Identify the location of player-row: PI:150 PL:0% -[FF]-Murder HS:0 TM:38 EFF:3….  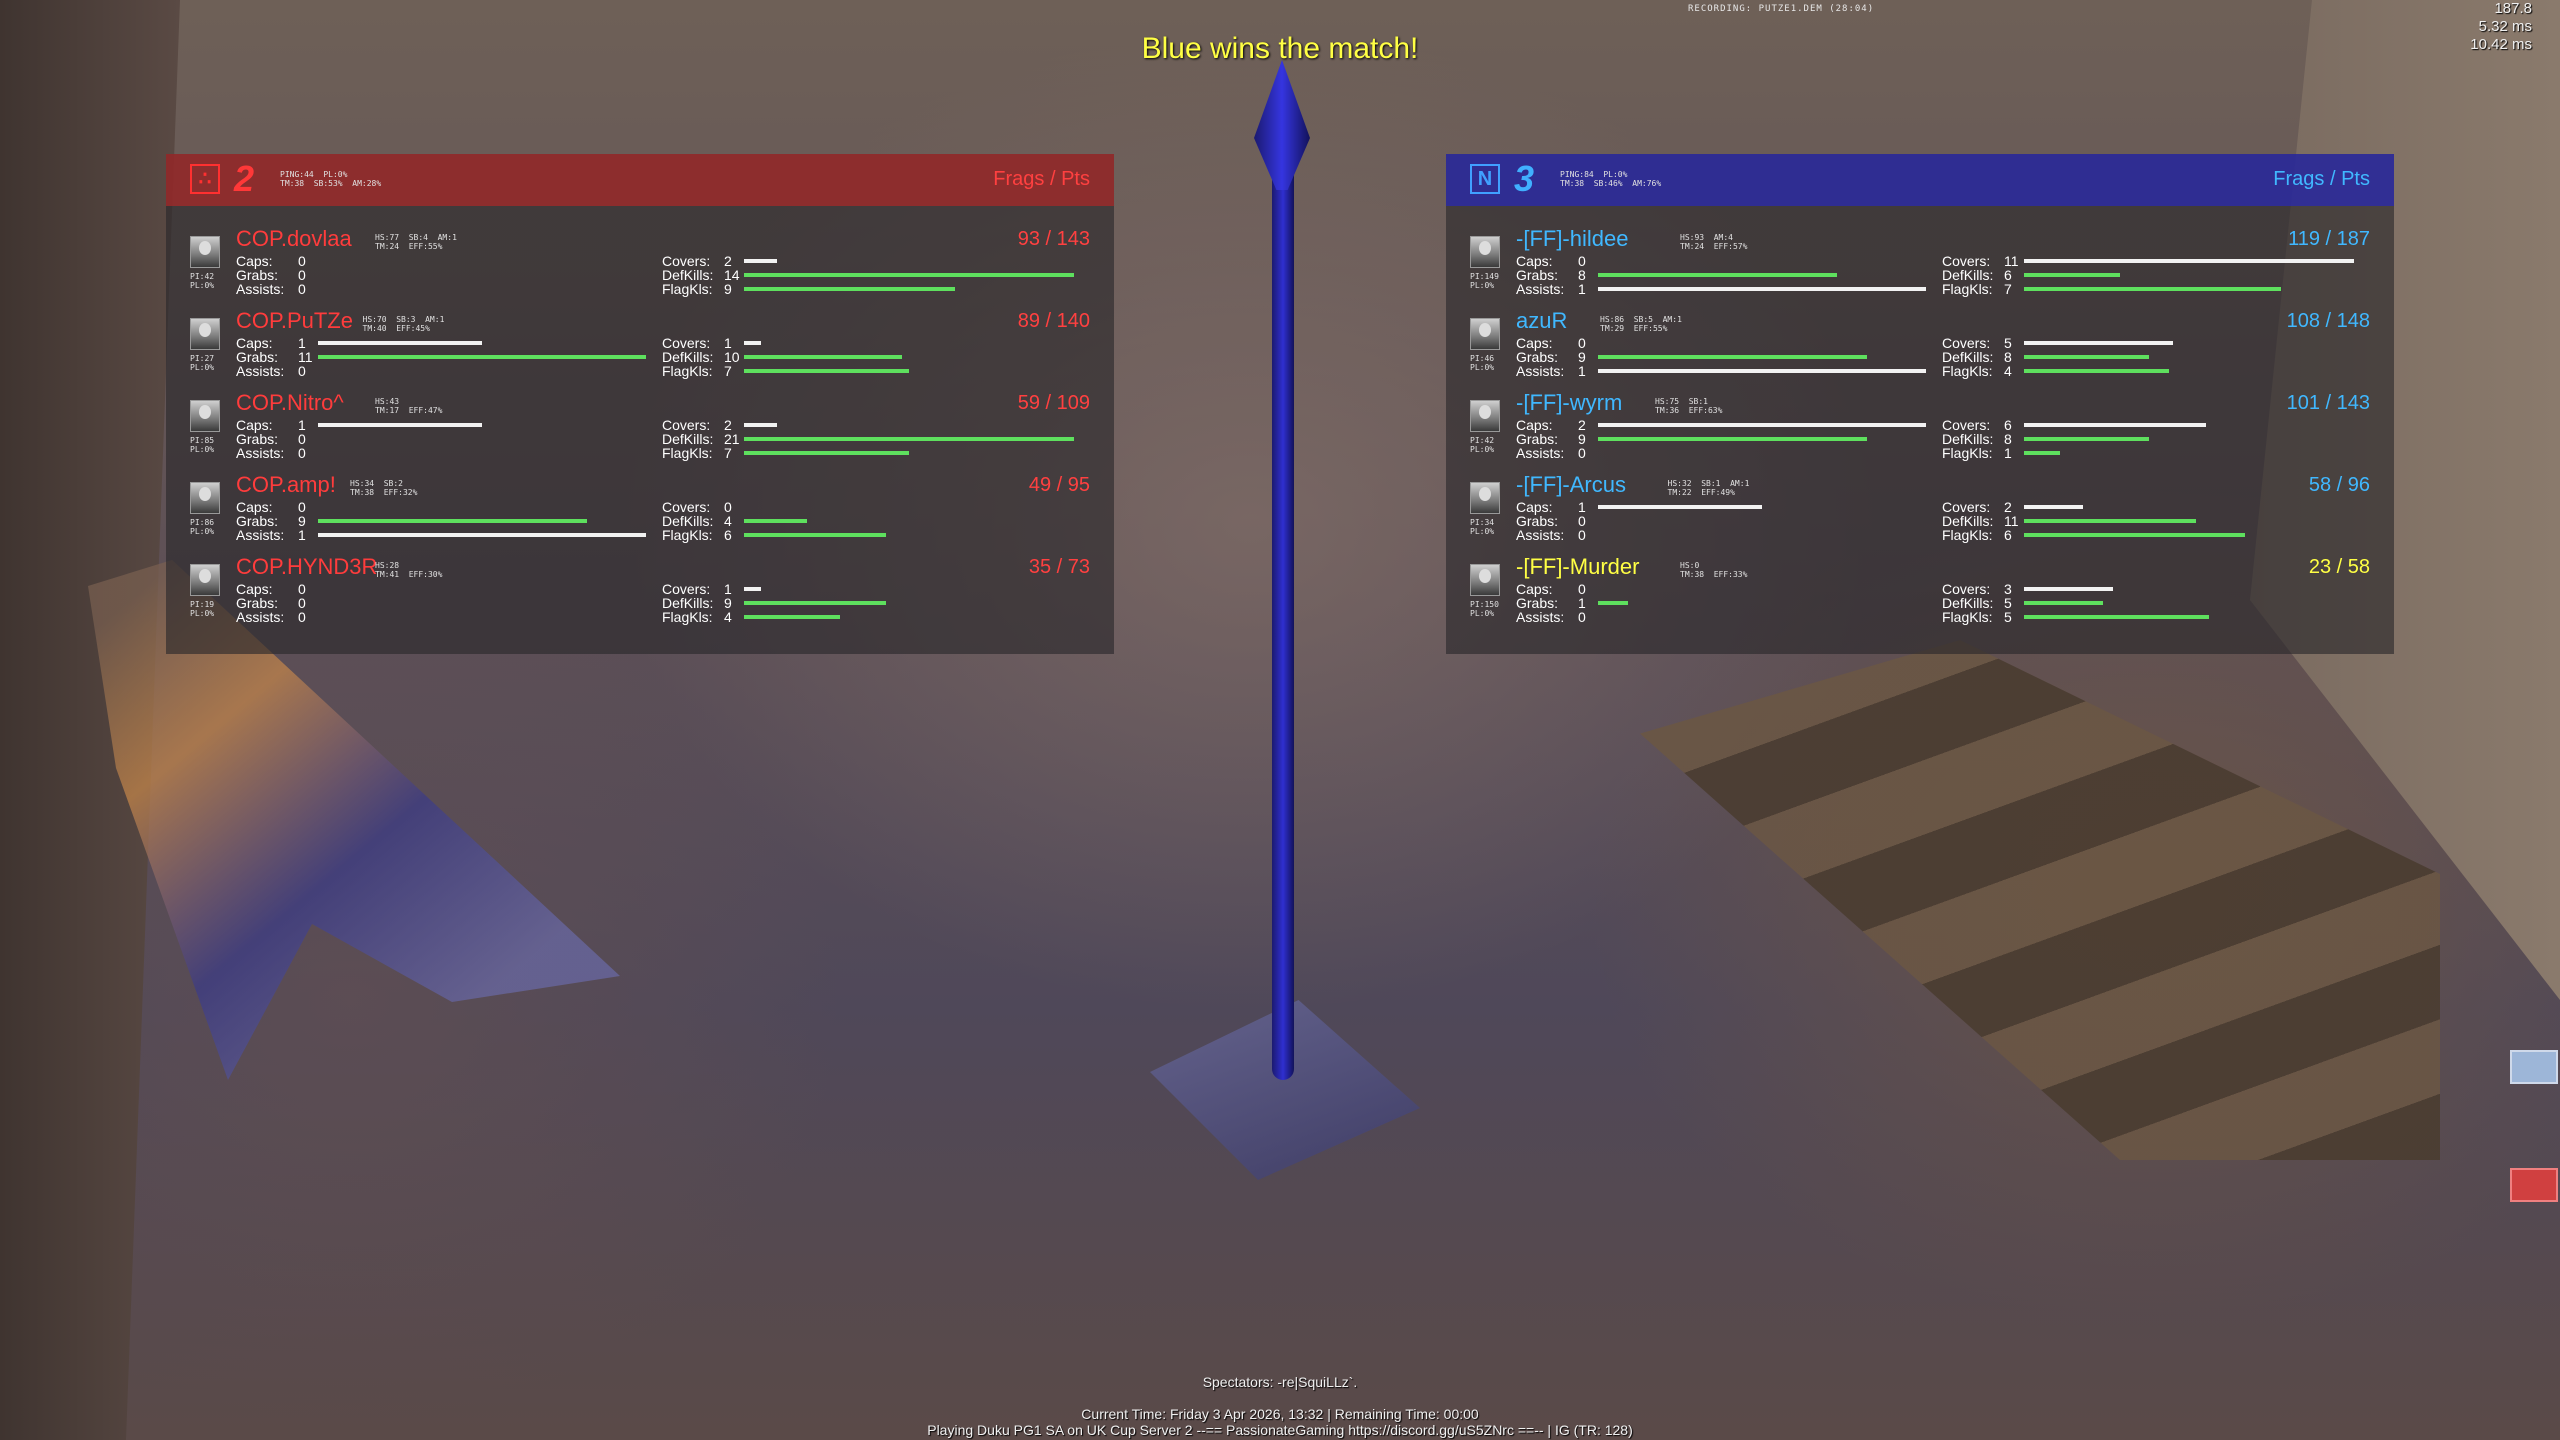
(1920, 585).